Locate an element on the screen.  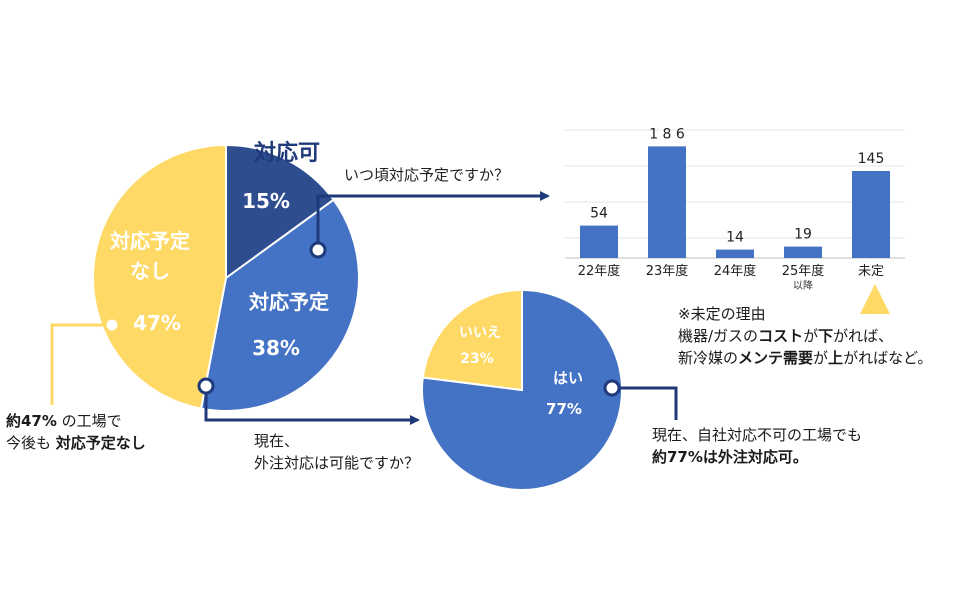
reason-line1-e: がれば、 is located at coordinates (863, 336).